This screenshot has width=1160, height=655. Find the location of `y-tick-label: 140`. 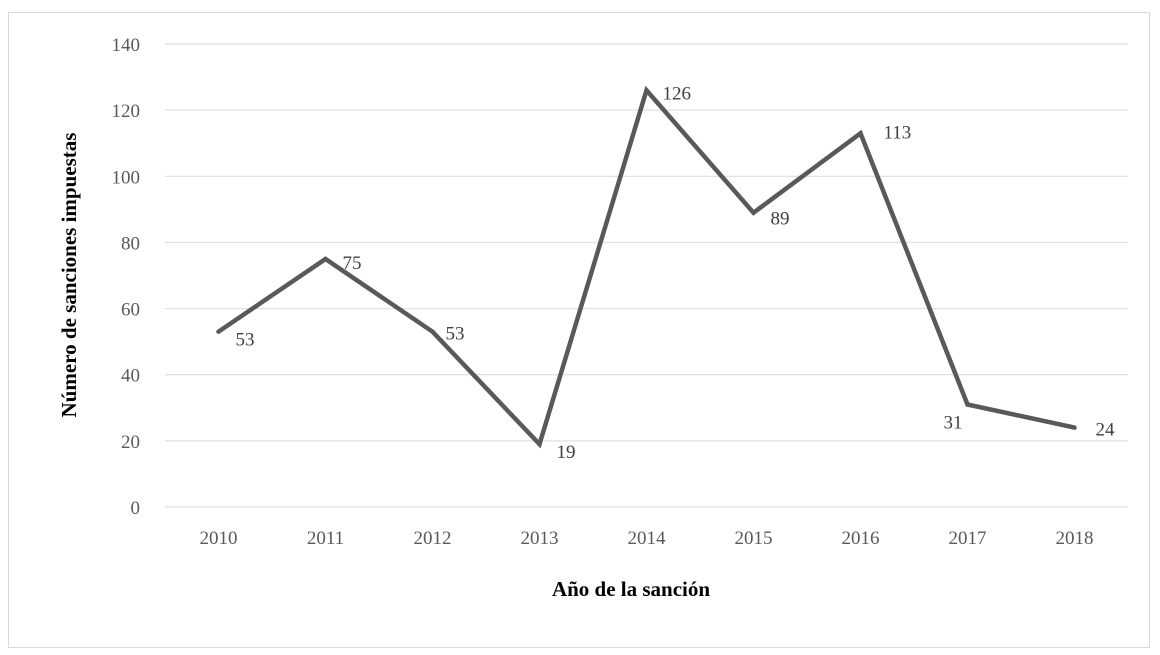

y-tick-label: 140 is located at coordinates (126, 45).